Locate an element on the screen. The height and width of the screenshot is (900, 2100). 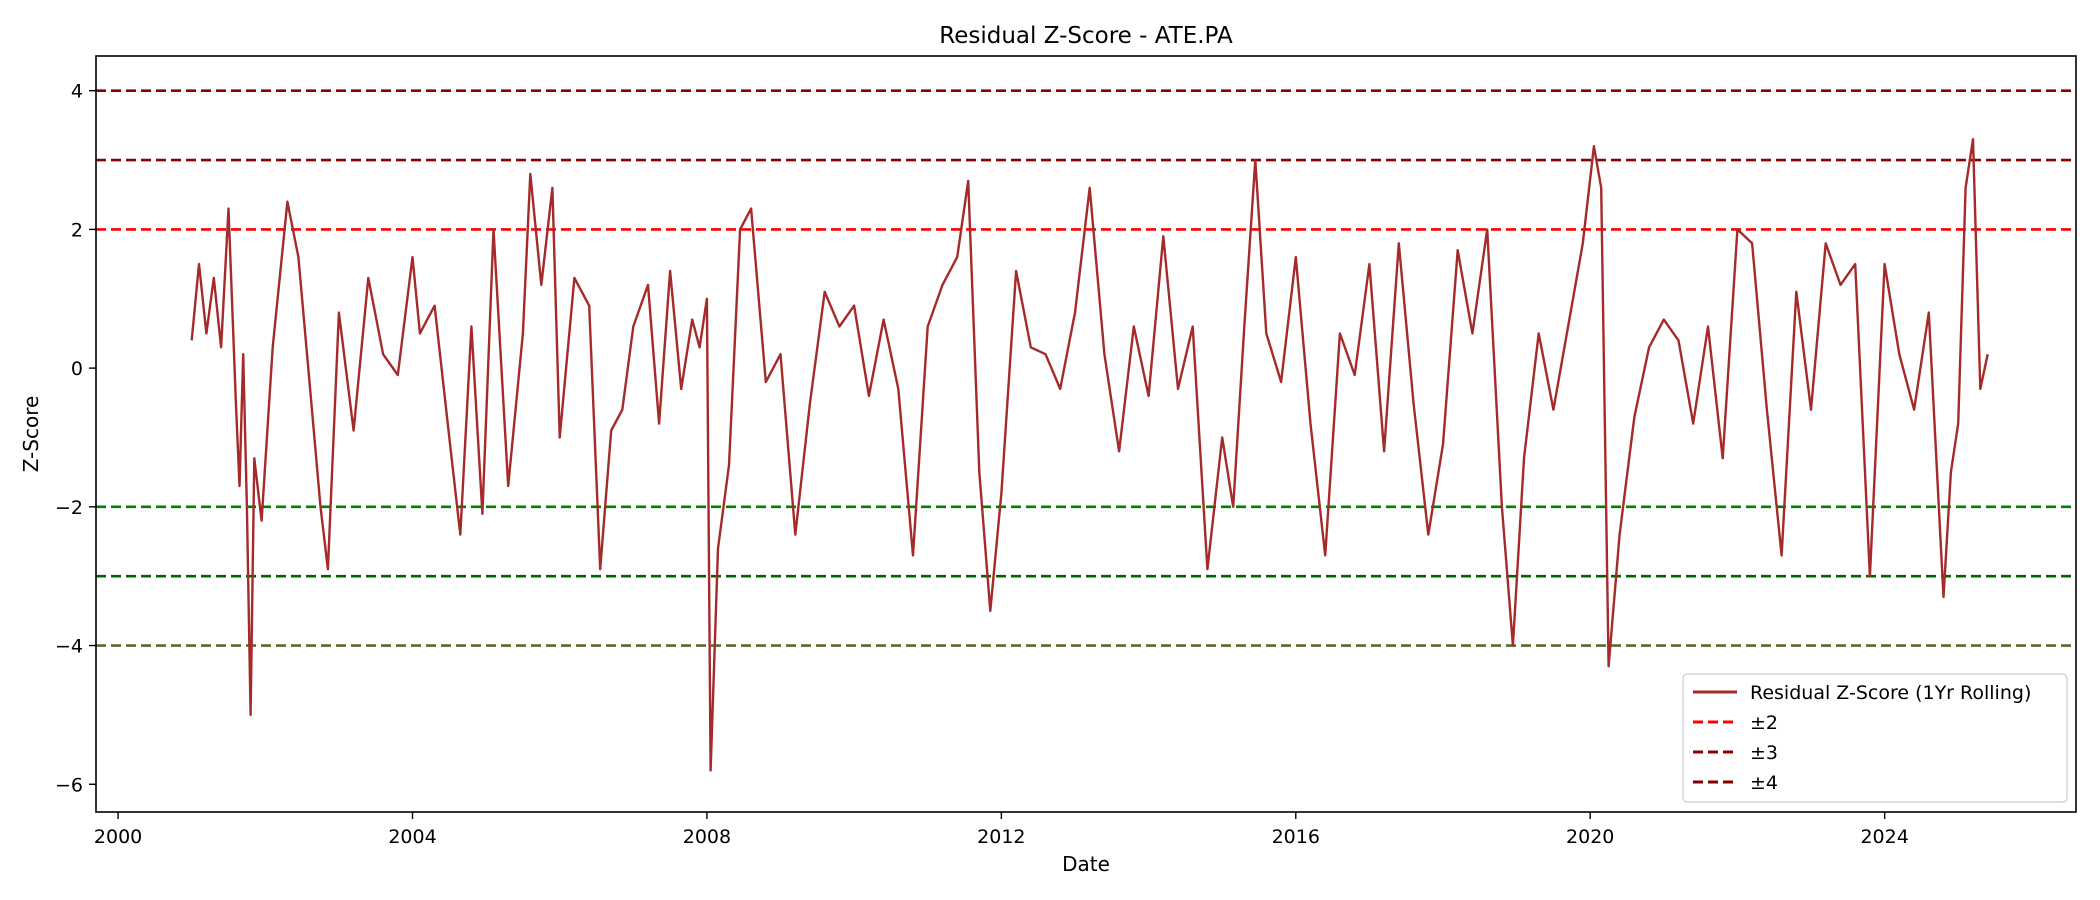
y-axis-label: Z-Score is located at coordinates (31, 434).